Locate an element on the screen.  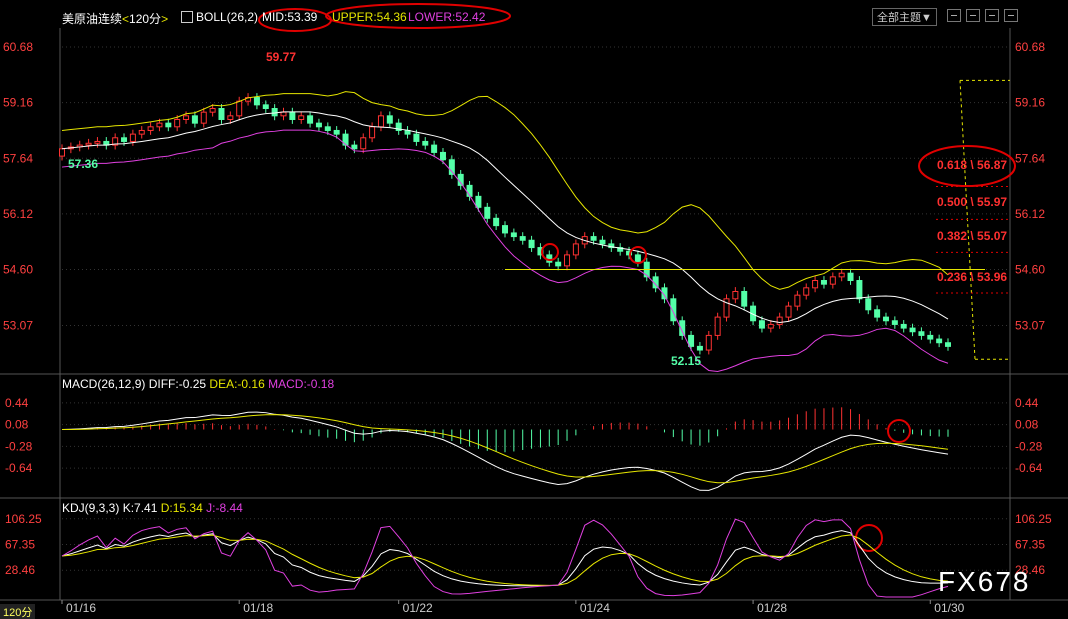
x-tick-label: 01/24 is located at coordinates (595, 608).